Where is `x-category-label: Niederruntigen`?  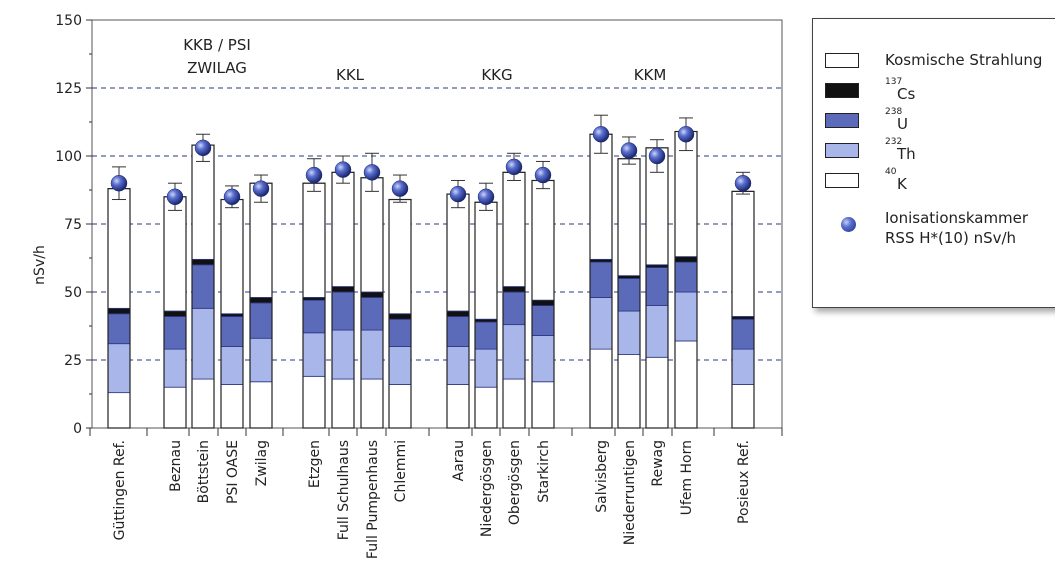
x-category-label: Niederruntigen is located at coordinates (630, 492).